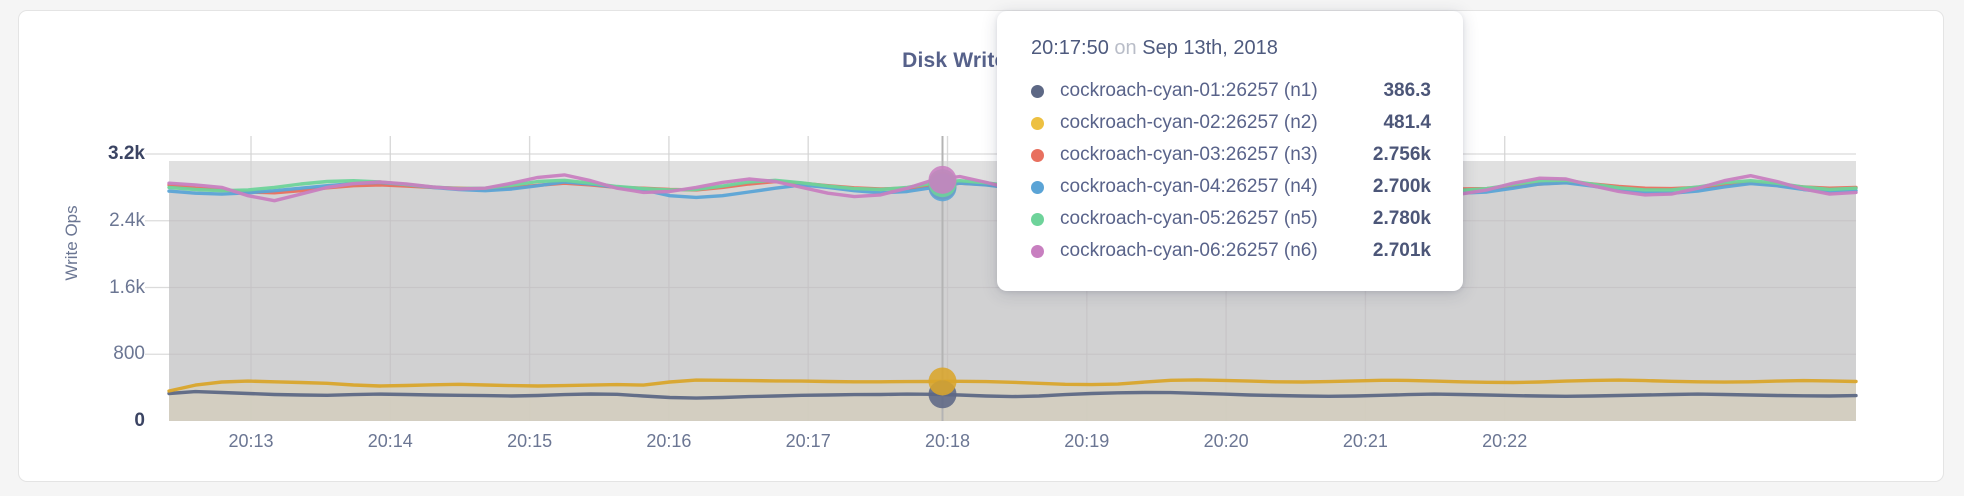  I want to click on tooltip-series-name: cockroach-cyan-03:26257 (n3), so click(1189, 154).